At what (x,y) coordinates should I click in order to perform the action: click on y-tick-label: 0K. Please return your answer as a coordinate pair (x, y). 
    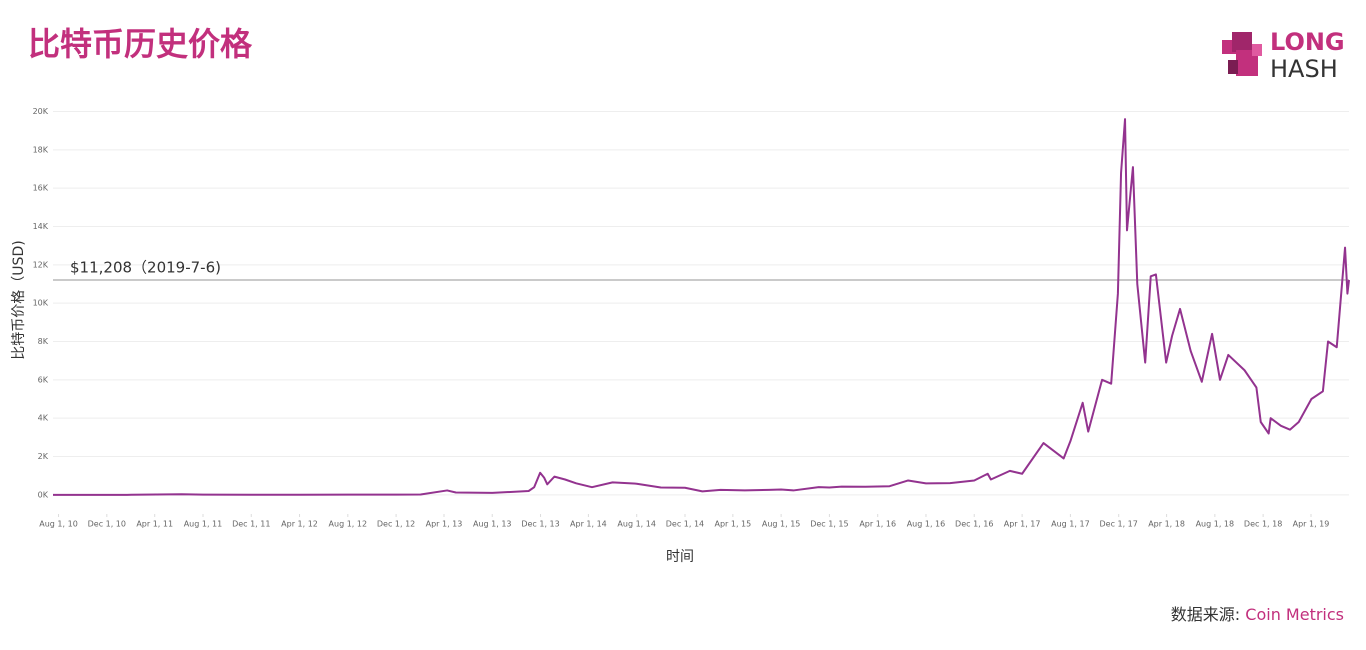
    Looking at the image, I should click on (43, 494).